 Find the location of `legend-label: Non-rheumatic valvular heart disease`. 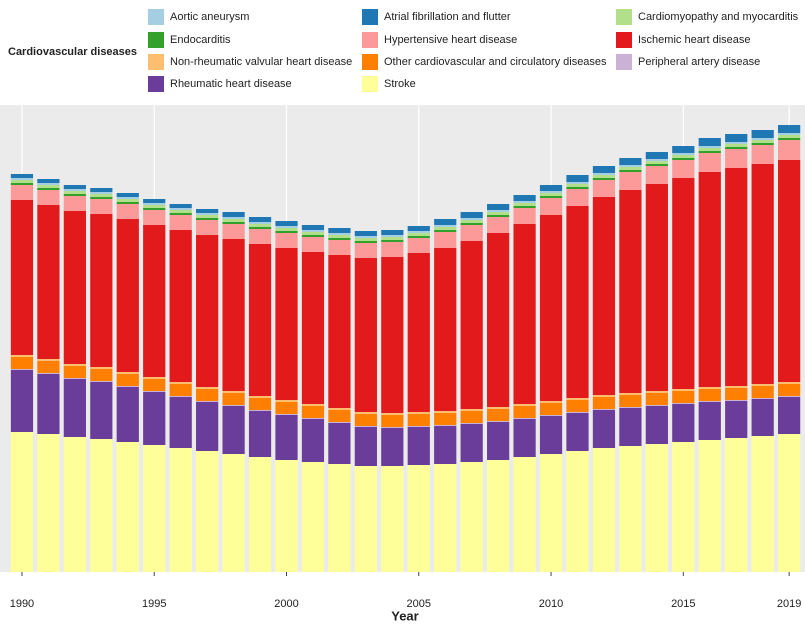

legend-label: Non-rheumatic valvular heart disease is located at coordinates (261, 62).